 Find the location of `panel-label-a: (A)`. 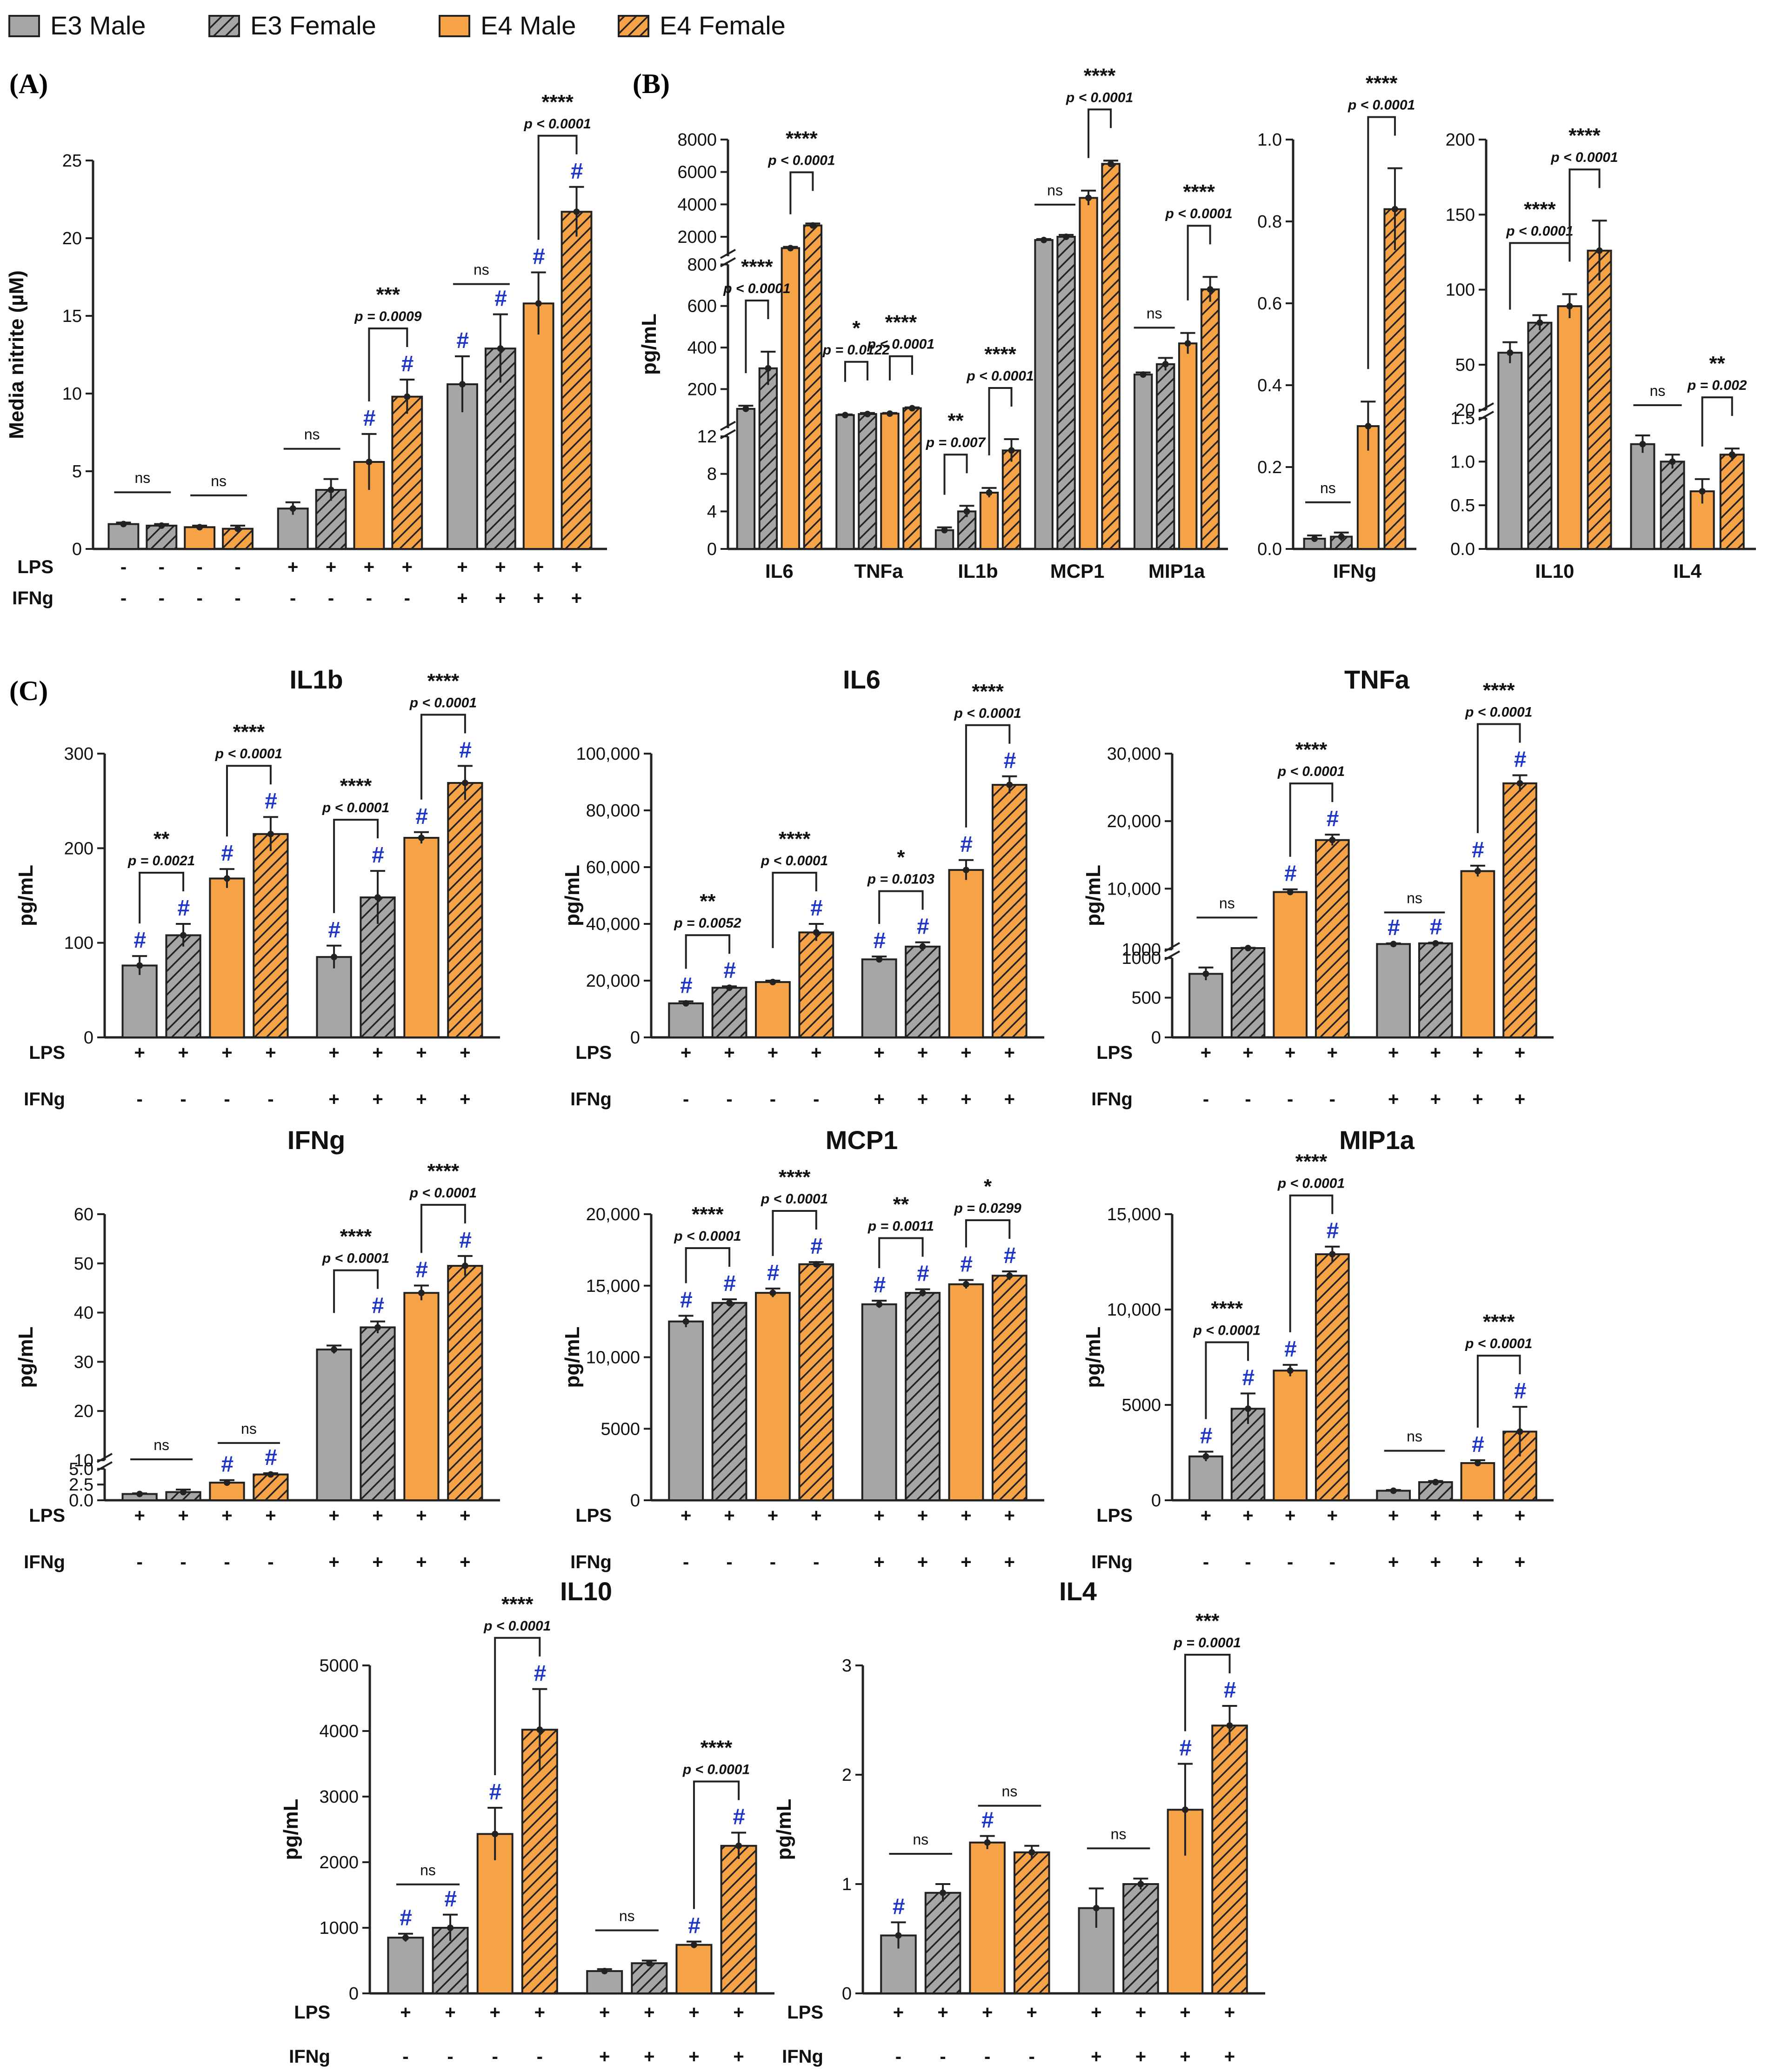

panel-label-a: (A) is located at coordinates (28, 84).